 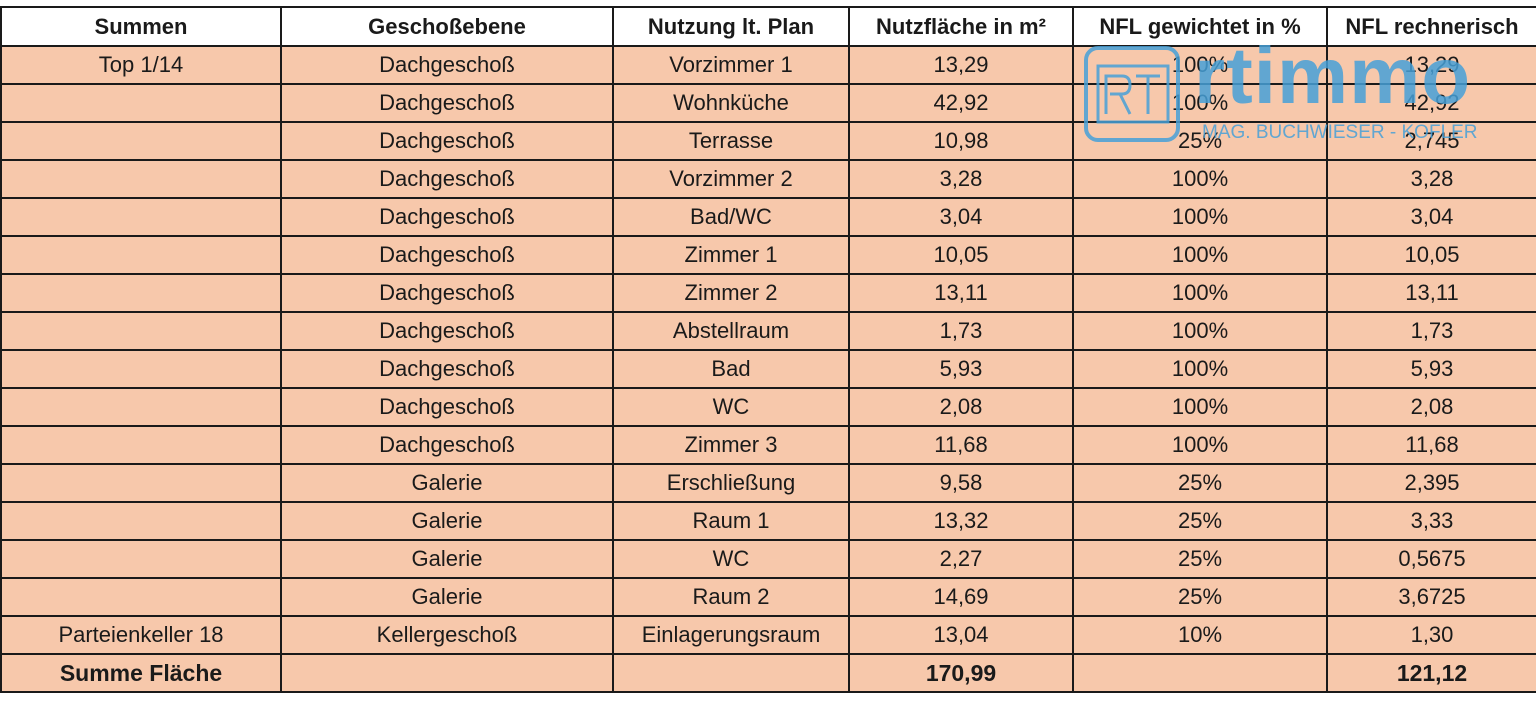 What do you see at coordinates (961, 635) in the screenshot?
I see `cell-nutzflaeche: 13,04` at bounding box center [961, 635].